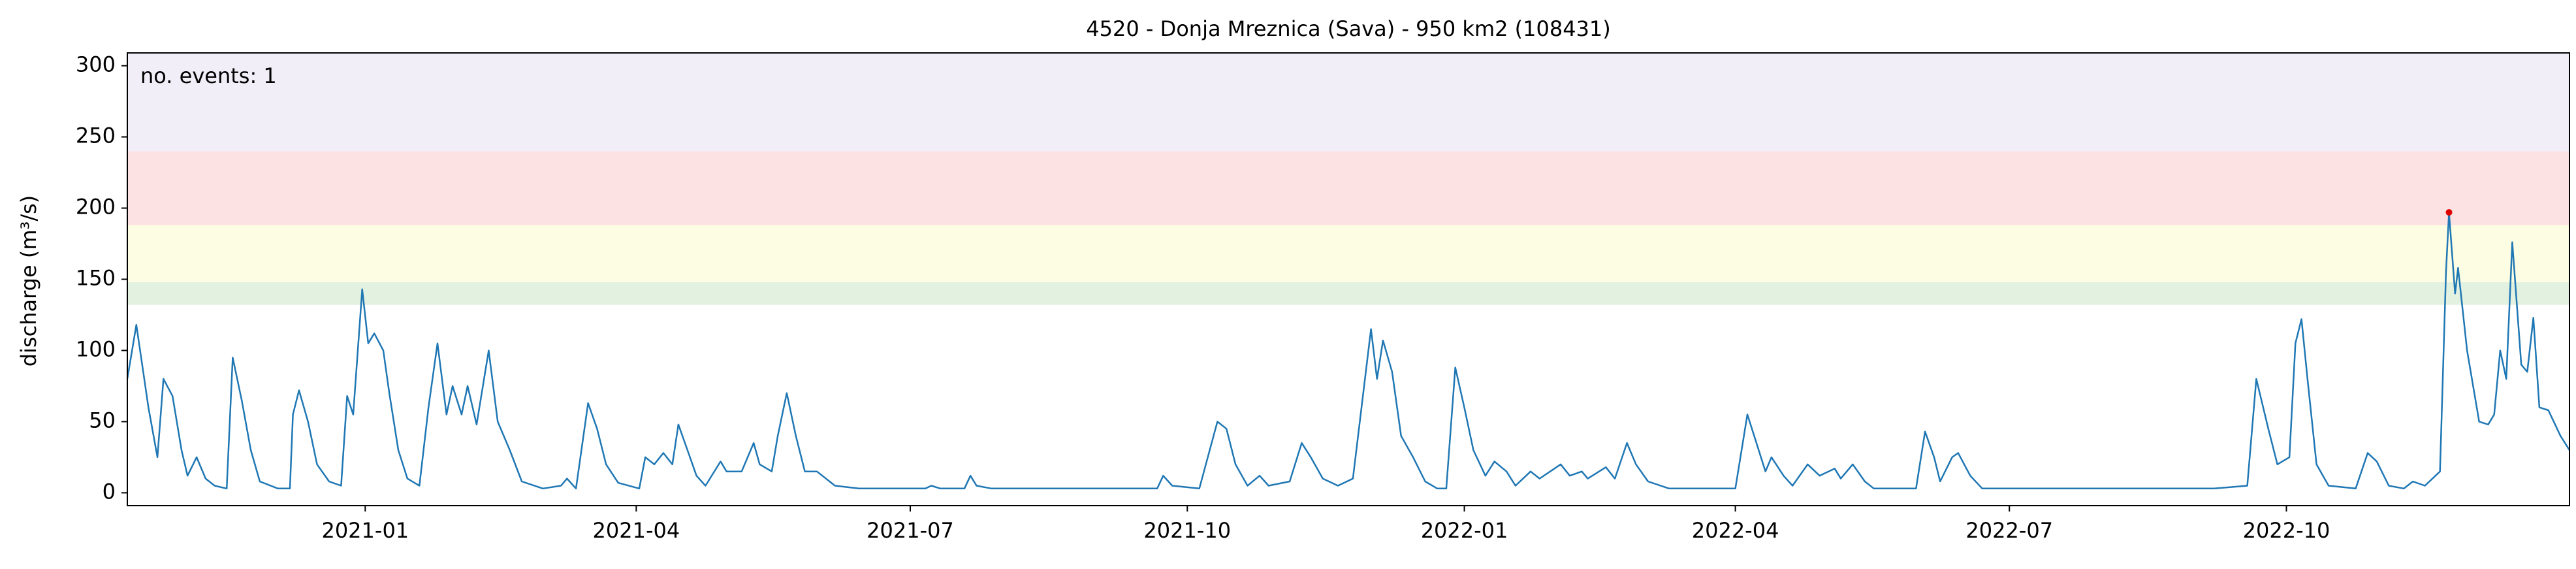 This screenshot has width=2576, height=569. I want to click on x-tick-label: 2021-07, so click(911, 530).